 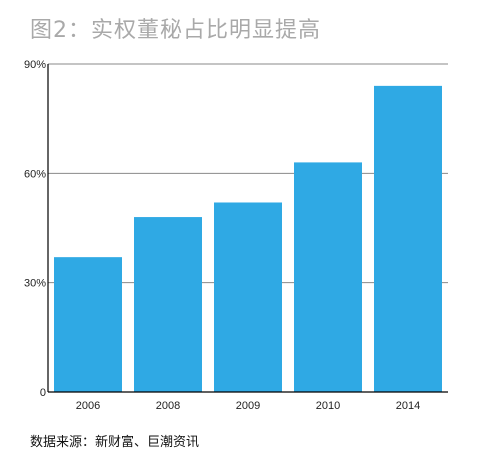 I want to click on chart-title: 图2：实权董秘占比明显提高, so click(x=175, y=30).